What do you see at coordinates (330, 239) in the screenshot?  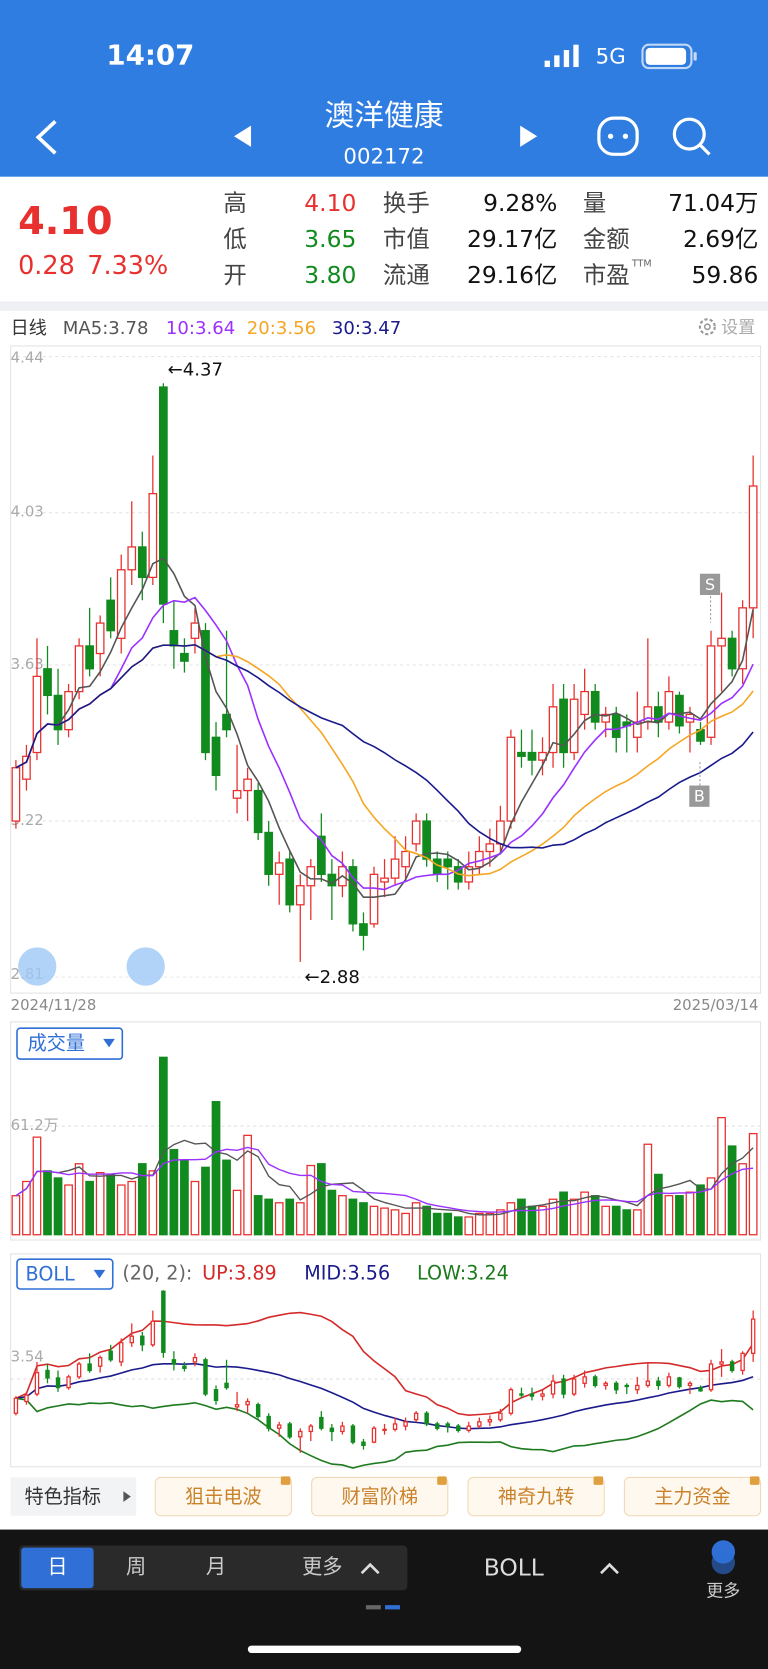 I see `stat-value: 3.65` at bounding box center [330, 239].